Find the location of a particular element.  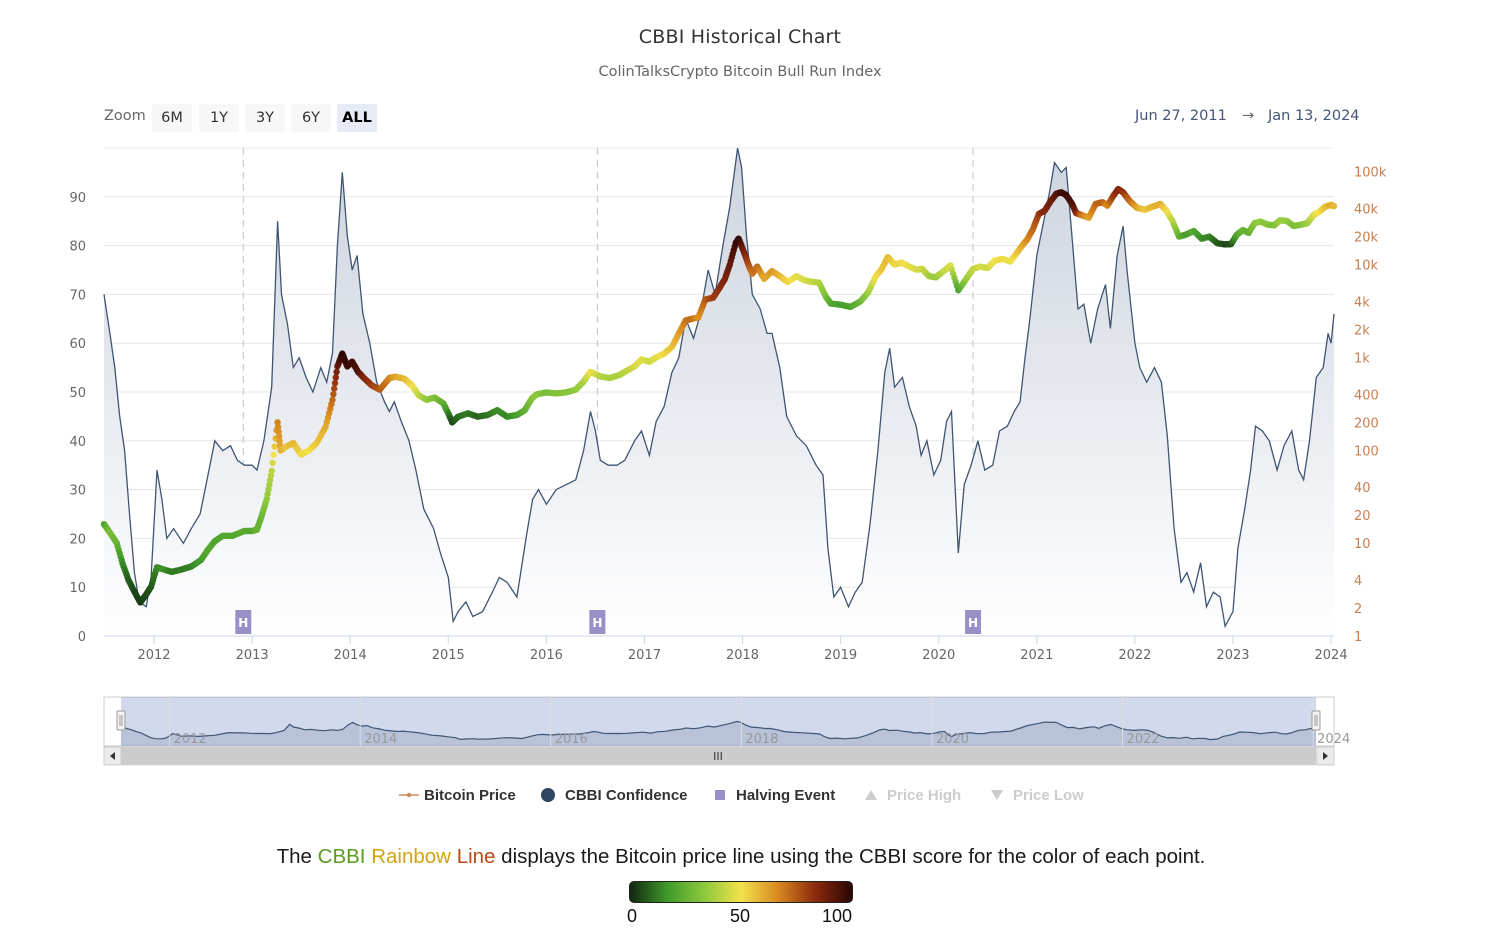

range-to: Jan 13, 2024 is located at coordinates (1314, 116).